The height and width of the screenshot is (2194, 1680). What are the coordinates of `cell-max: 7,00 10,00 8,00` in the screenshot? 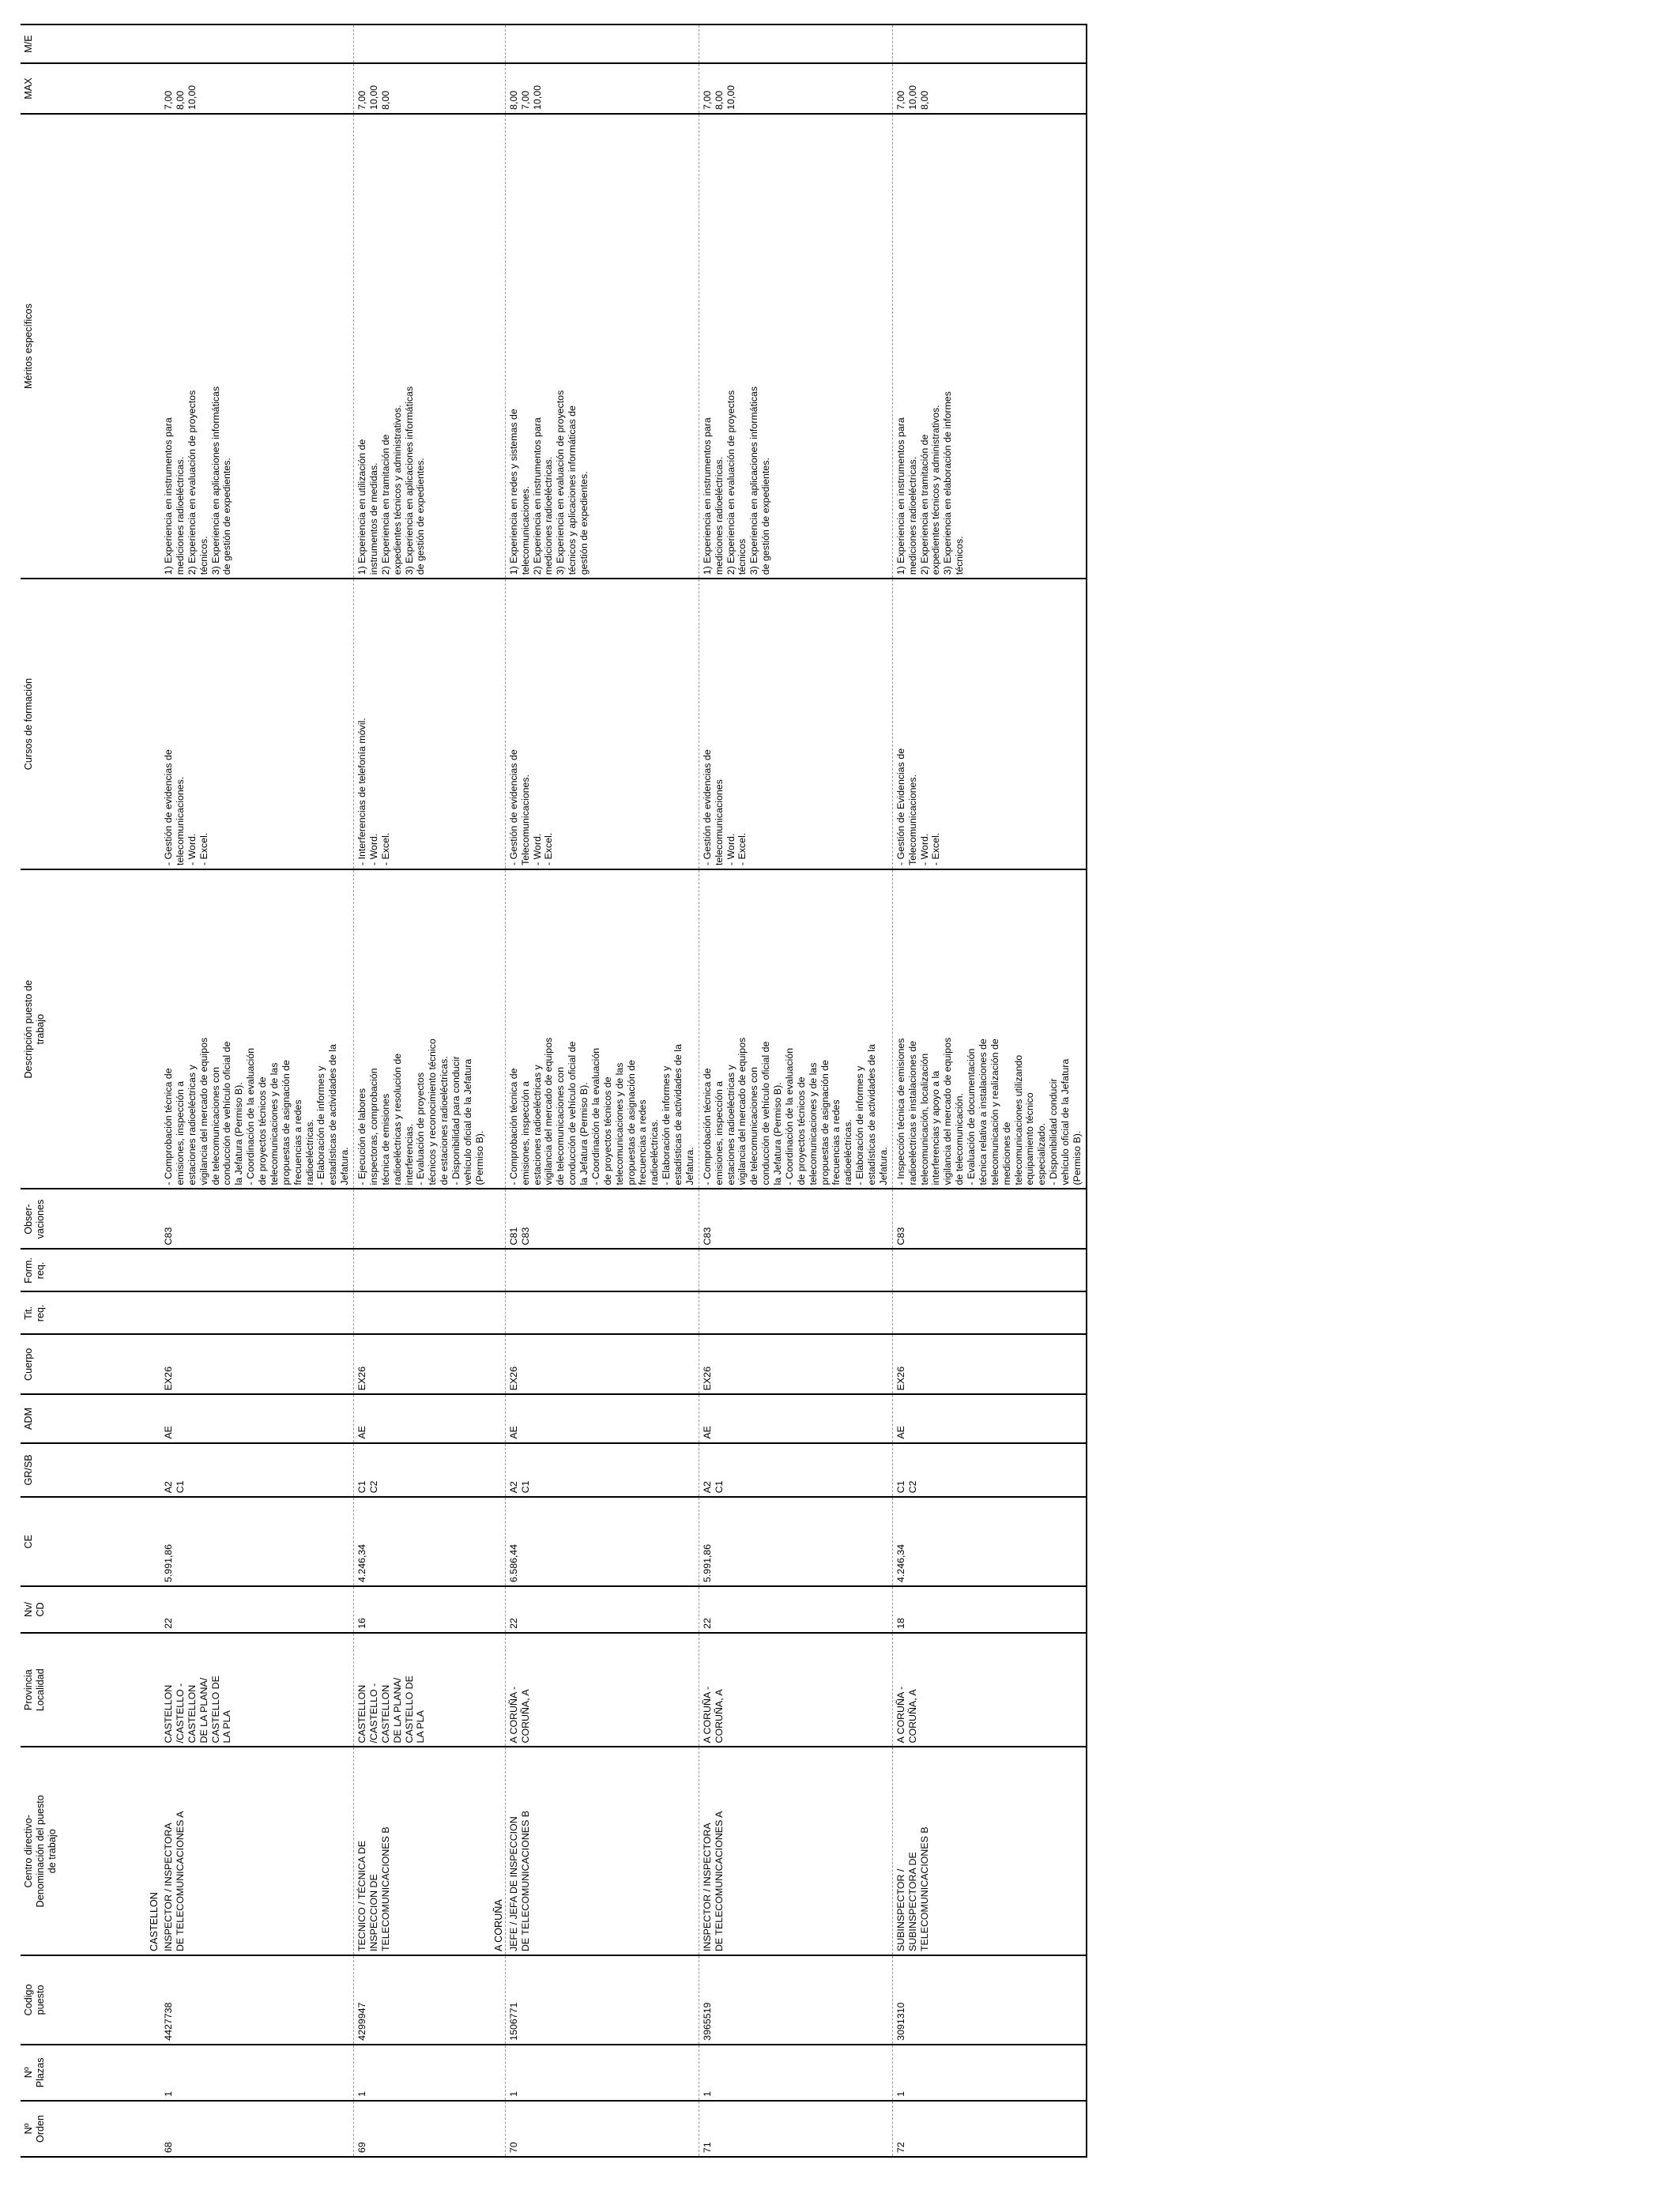 It's located at (989, 88).